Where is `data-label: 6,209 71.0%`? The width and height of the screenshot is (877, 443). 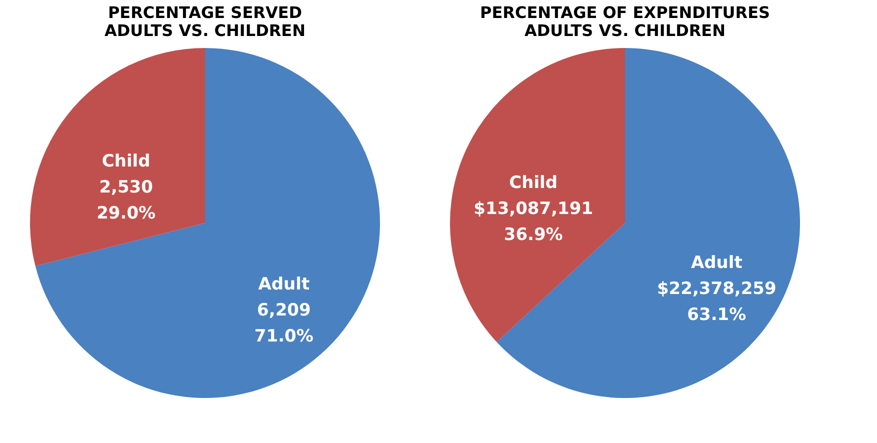
data-label: 6,209 71.0% is located at coordinates (284, 323).